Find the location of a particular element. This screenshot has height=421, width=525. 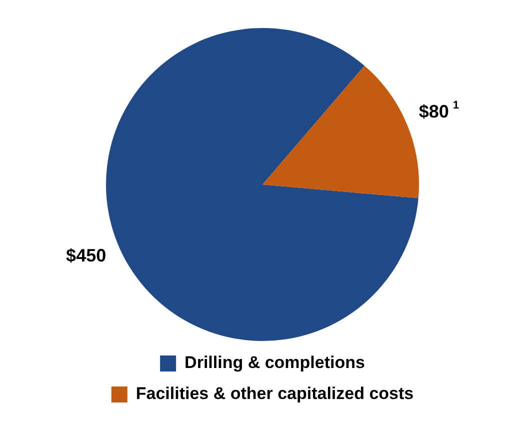

data-label: $450 is located at coordinates (86, 255).